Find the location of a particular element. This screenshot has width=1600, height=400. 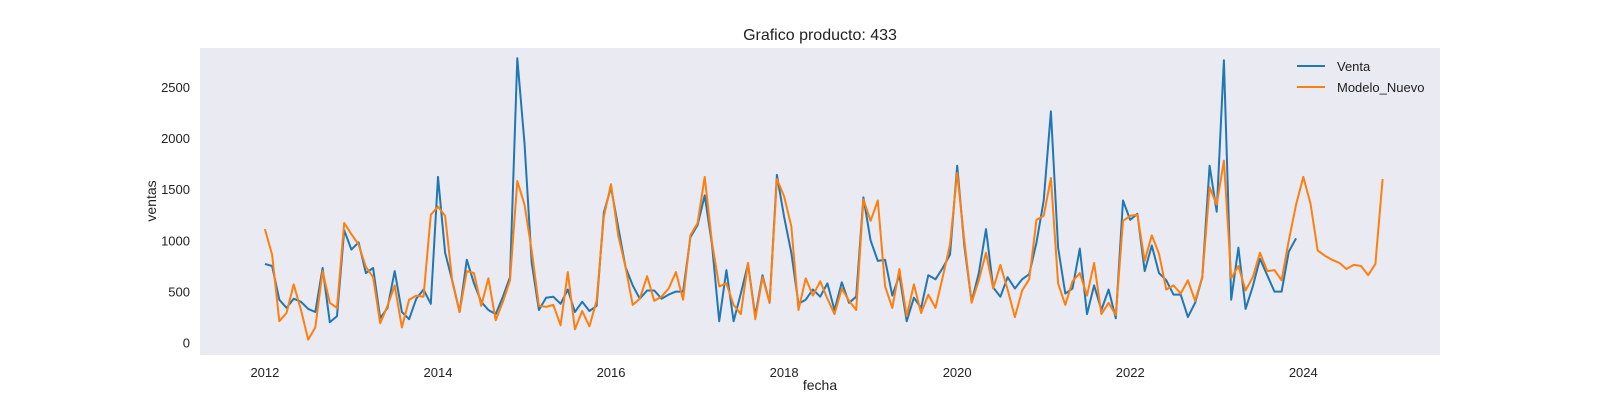

x-tick-label: 2024 is located at coordinates (1303, 372).